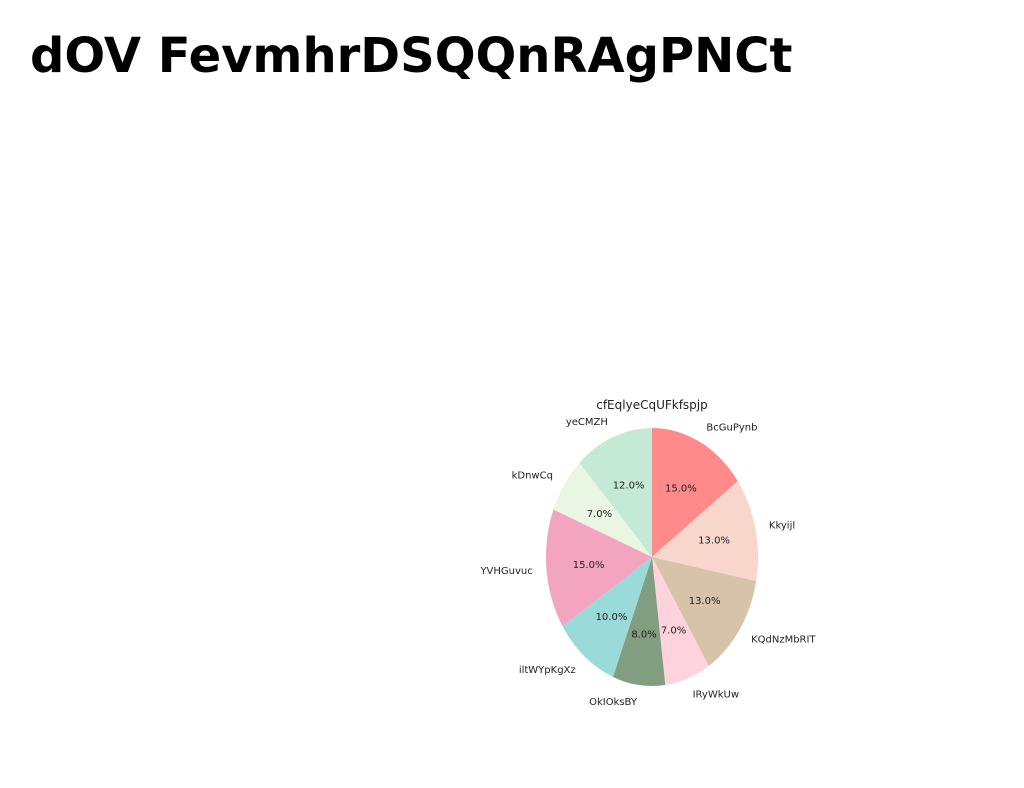  I want to click on slice-label: iltWYpKgXz, so click(547, 670).